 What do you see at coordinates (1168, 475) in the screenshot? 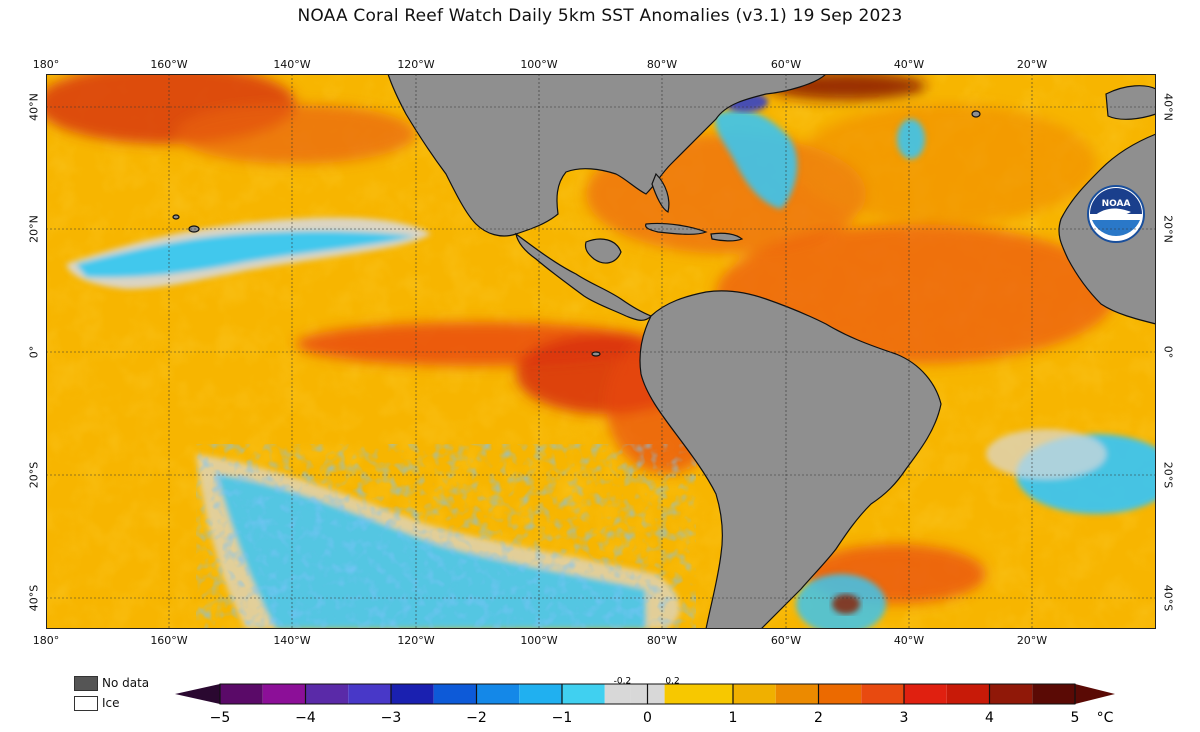
I see `lat-label-right: 20°S` at bounding box center [1168, 475].